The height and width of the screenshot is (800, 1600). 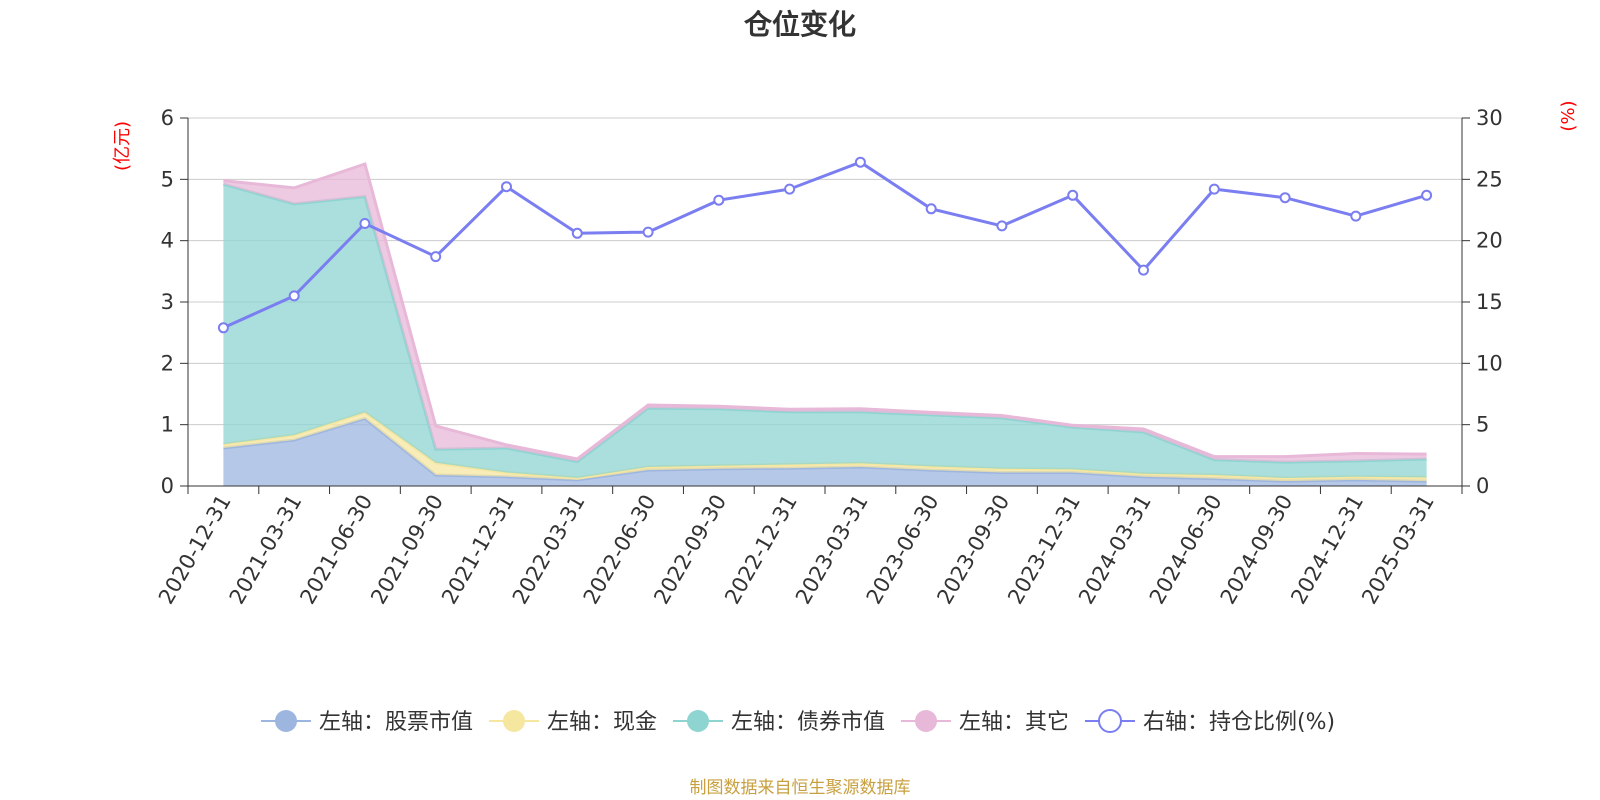 What do you see at coordinates (1489, 363) in the screenshot?
I see `right-tick-label: 10` at bounding box center [1489, 363].